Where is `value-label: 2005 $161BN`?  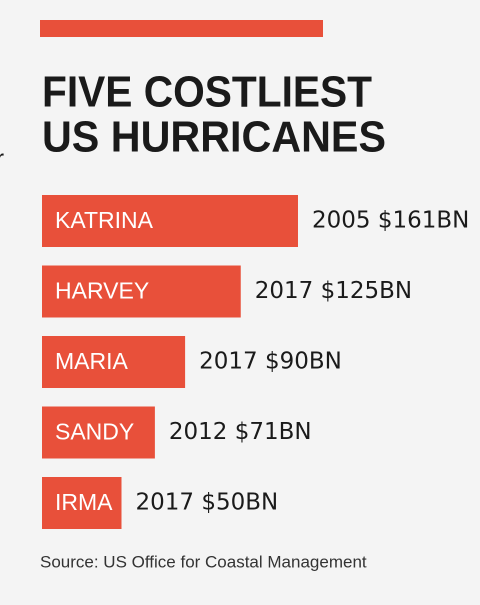
value-label: 2005 $161BN is located at coordinates (390, 221).